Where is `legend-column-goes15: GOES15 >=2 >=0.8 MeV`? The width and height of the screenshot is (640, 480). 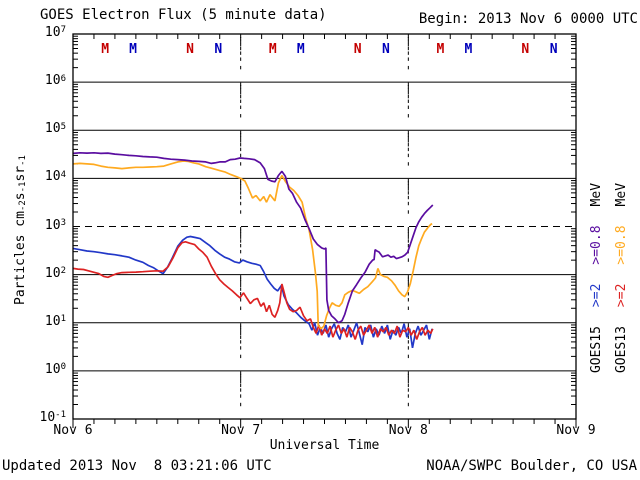
legend-column-goes15: GOES15 >=2 >=0.8 MeV is located at coordinates (597, 278).